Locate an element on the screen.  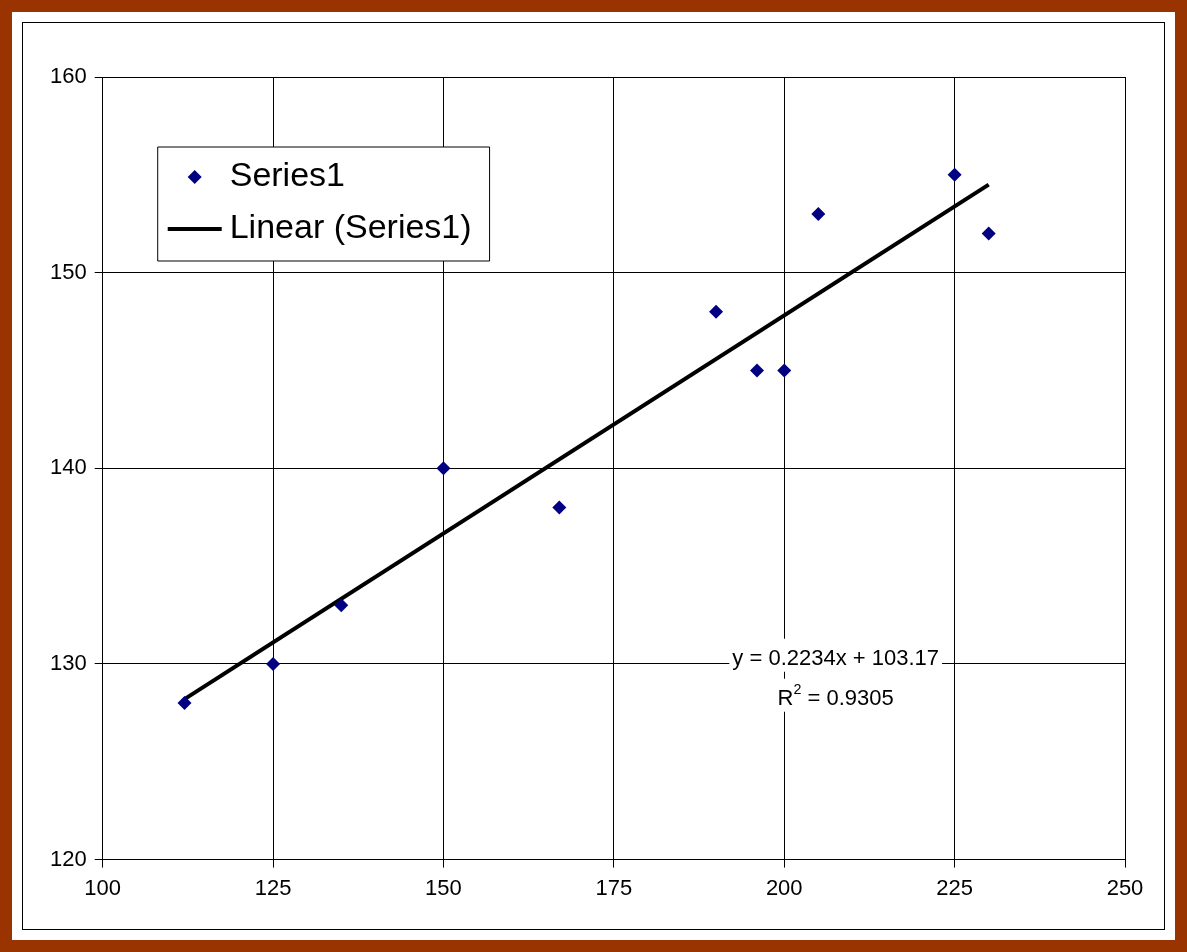
x-tick-label: 250 is located at coordinates (1125, 887).